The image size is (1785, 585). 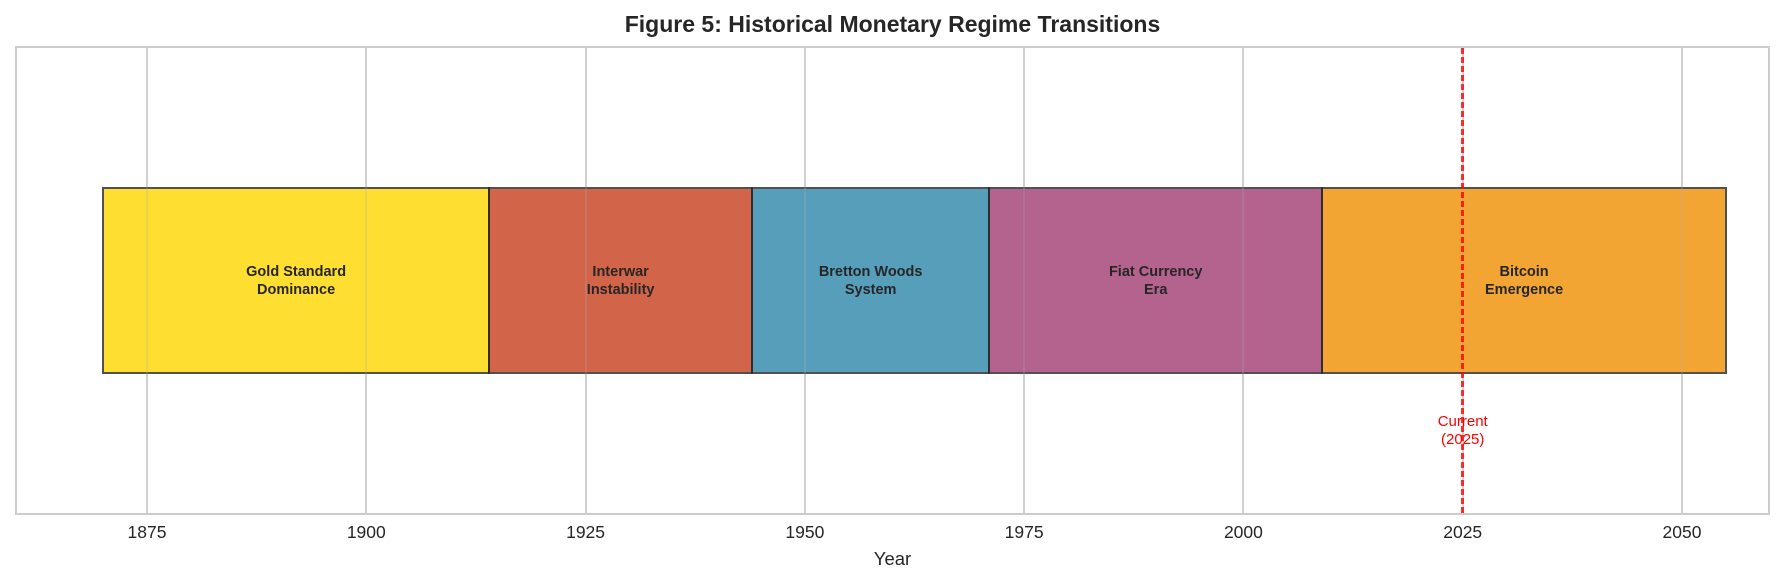 What do you see at coordinates (1682, 532) in the screenshot?
I see `x-tick-label: 2050` at bounding box center [1682, 532].